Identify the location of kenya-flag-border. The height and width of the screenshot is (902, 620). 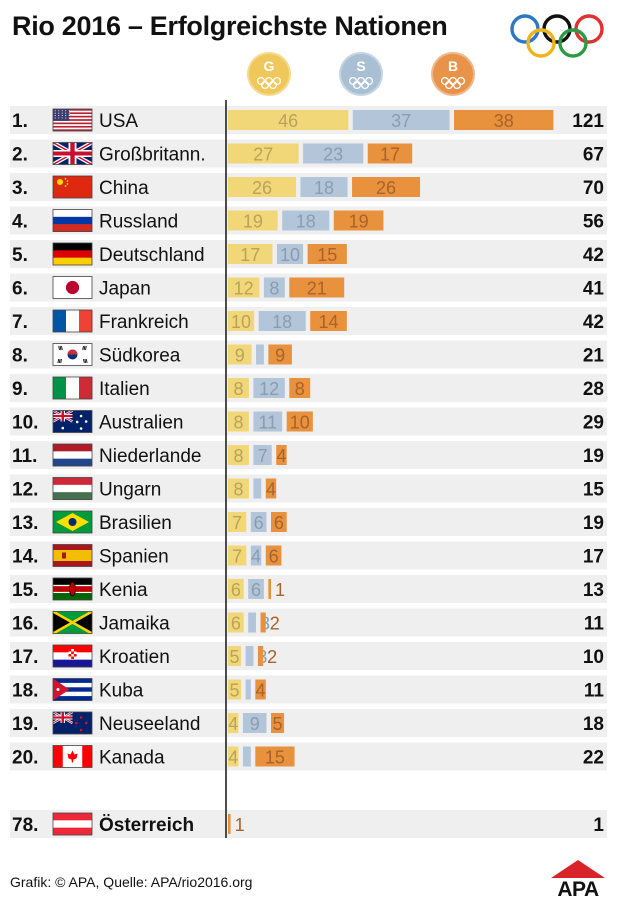
(72, 589).